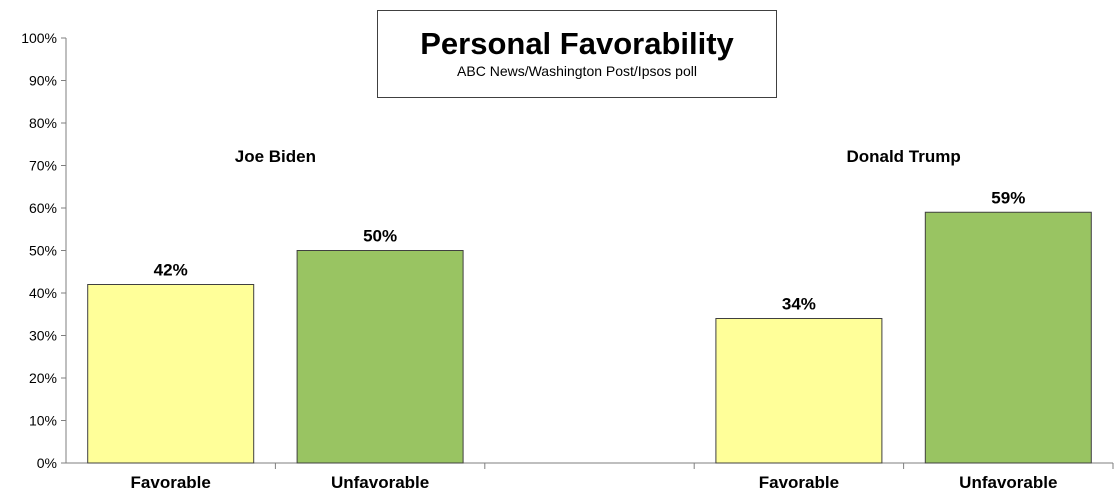 This screenshot has width=1115, height=493. I want to click on y-tick-label: 20%, so click(43, 378).